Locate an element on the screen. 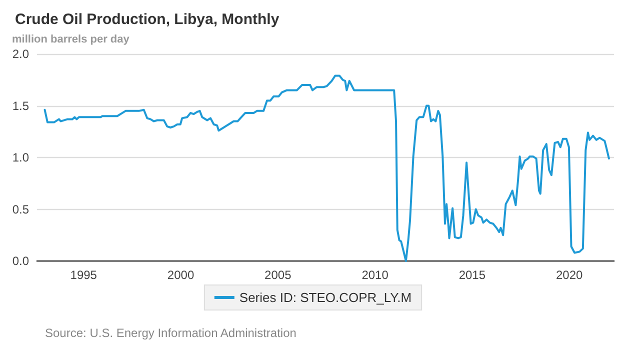 The width and height of the screenshot is (626, 346). x-tick-label: 2015 is located at coordinates (472, 275).